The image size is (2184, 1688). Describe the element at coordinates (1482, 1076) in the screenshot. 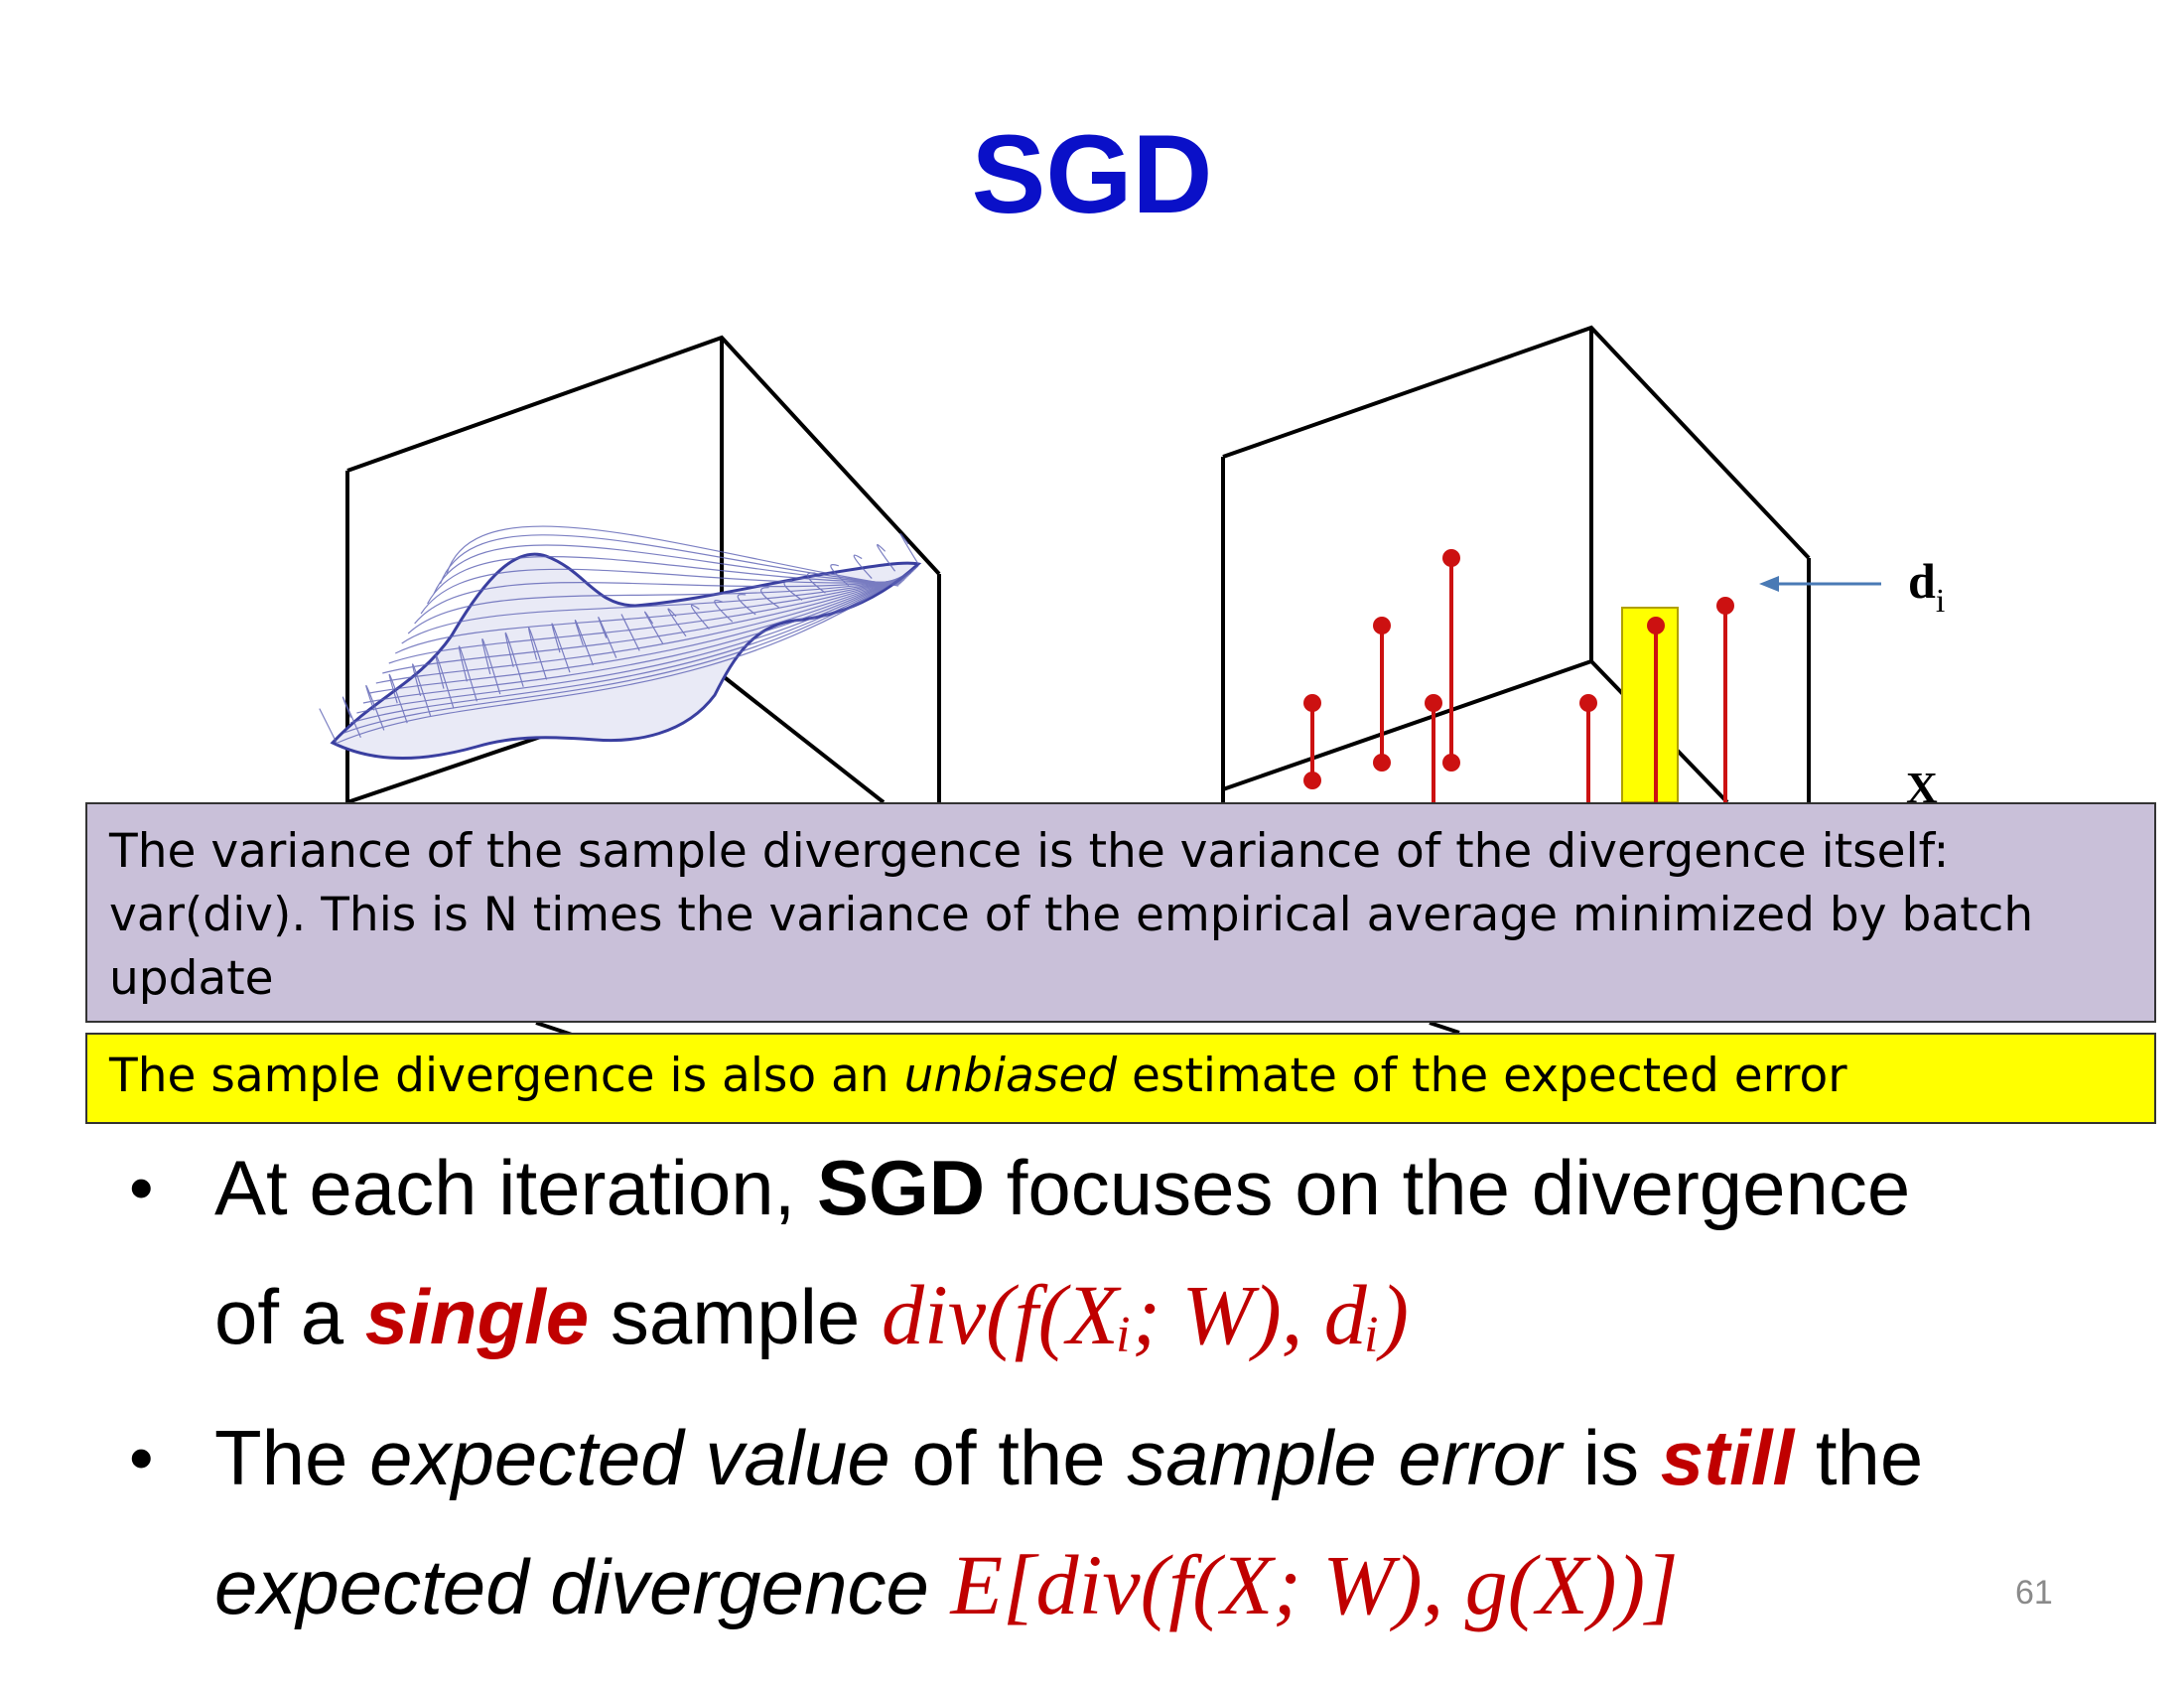

I see `unbiased-note-text-b: estimate of the expected error` at that location.